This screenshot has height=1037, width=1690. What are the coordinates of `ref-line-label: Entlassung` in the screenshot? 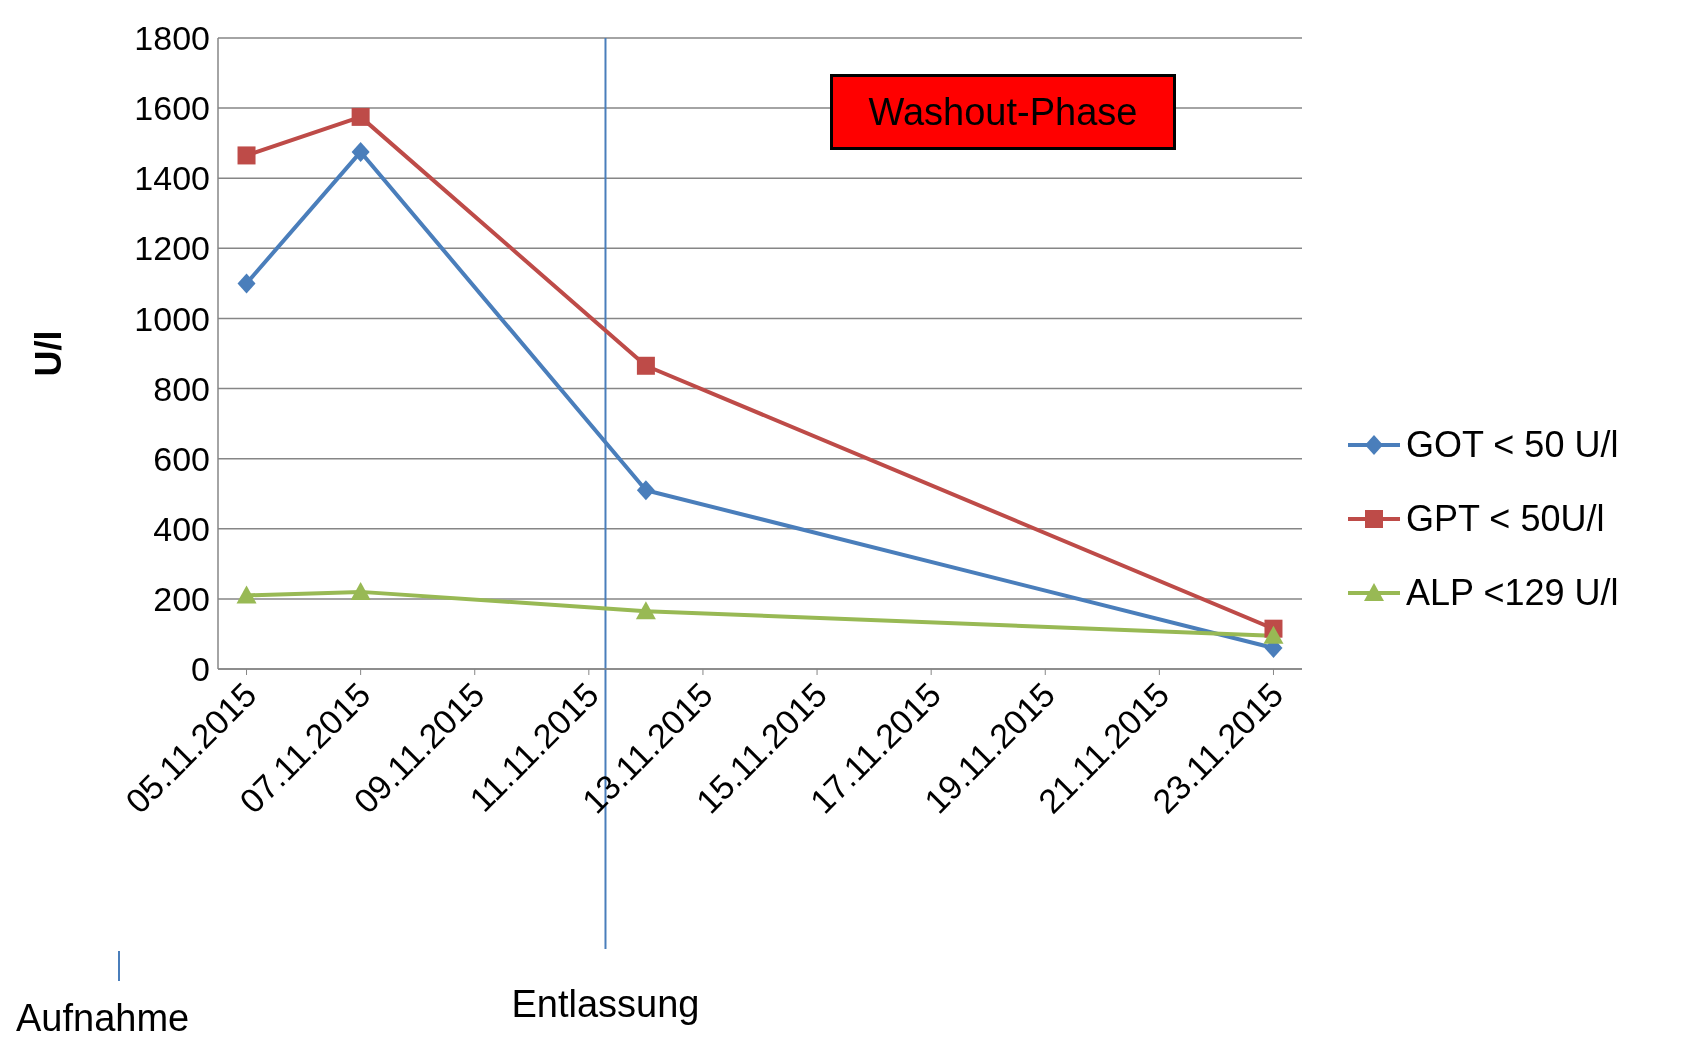 It's located at (605, 1004).